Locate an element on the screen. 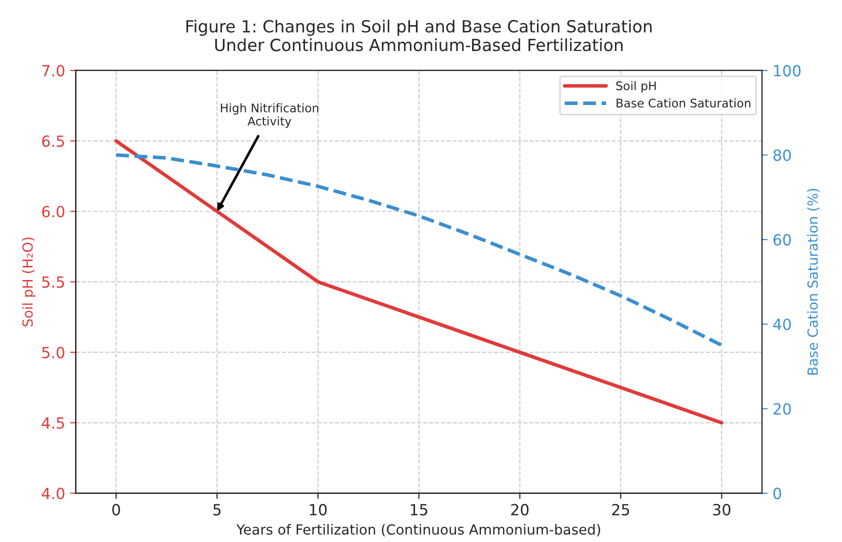 This screenshot has width=842, height=542. x-tick-label: 15 is located at coordinates (419, 510).